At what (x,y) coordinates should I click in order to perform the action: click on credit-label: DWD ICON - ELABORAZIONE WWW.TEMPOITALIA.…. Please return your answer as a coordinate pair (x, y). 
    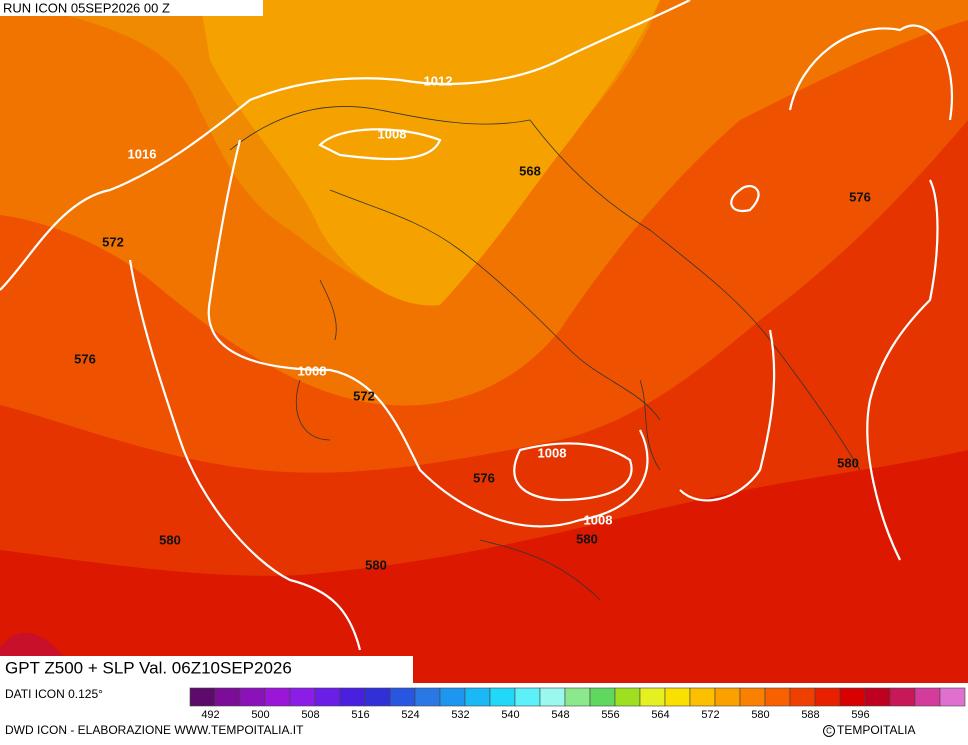
    Looking at the image, I should click on (154, 730).